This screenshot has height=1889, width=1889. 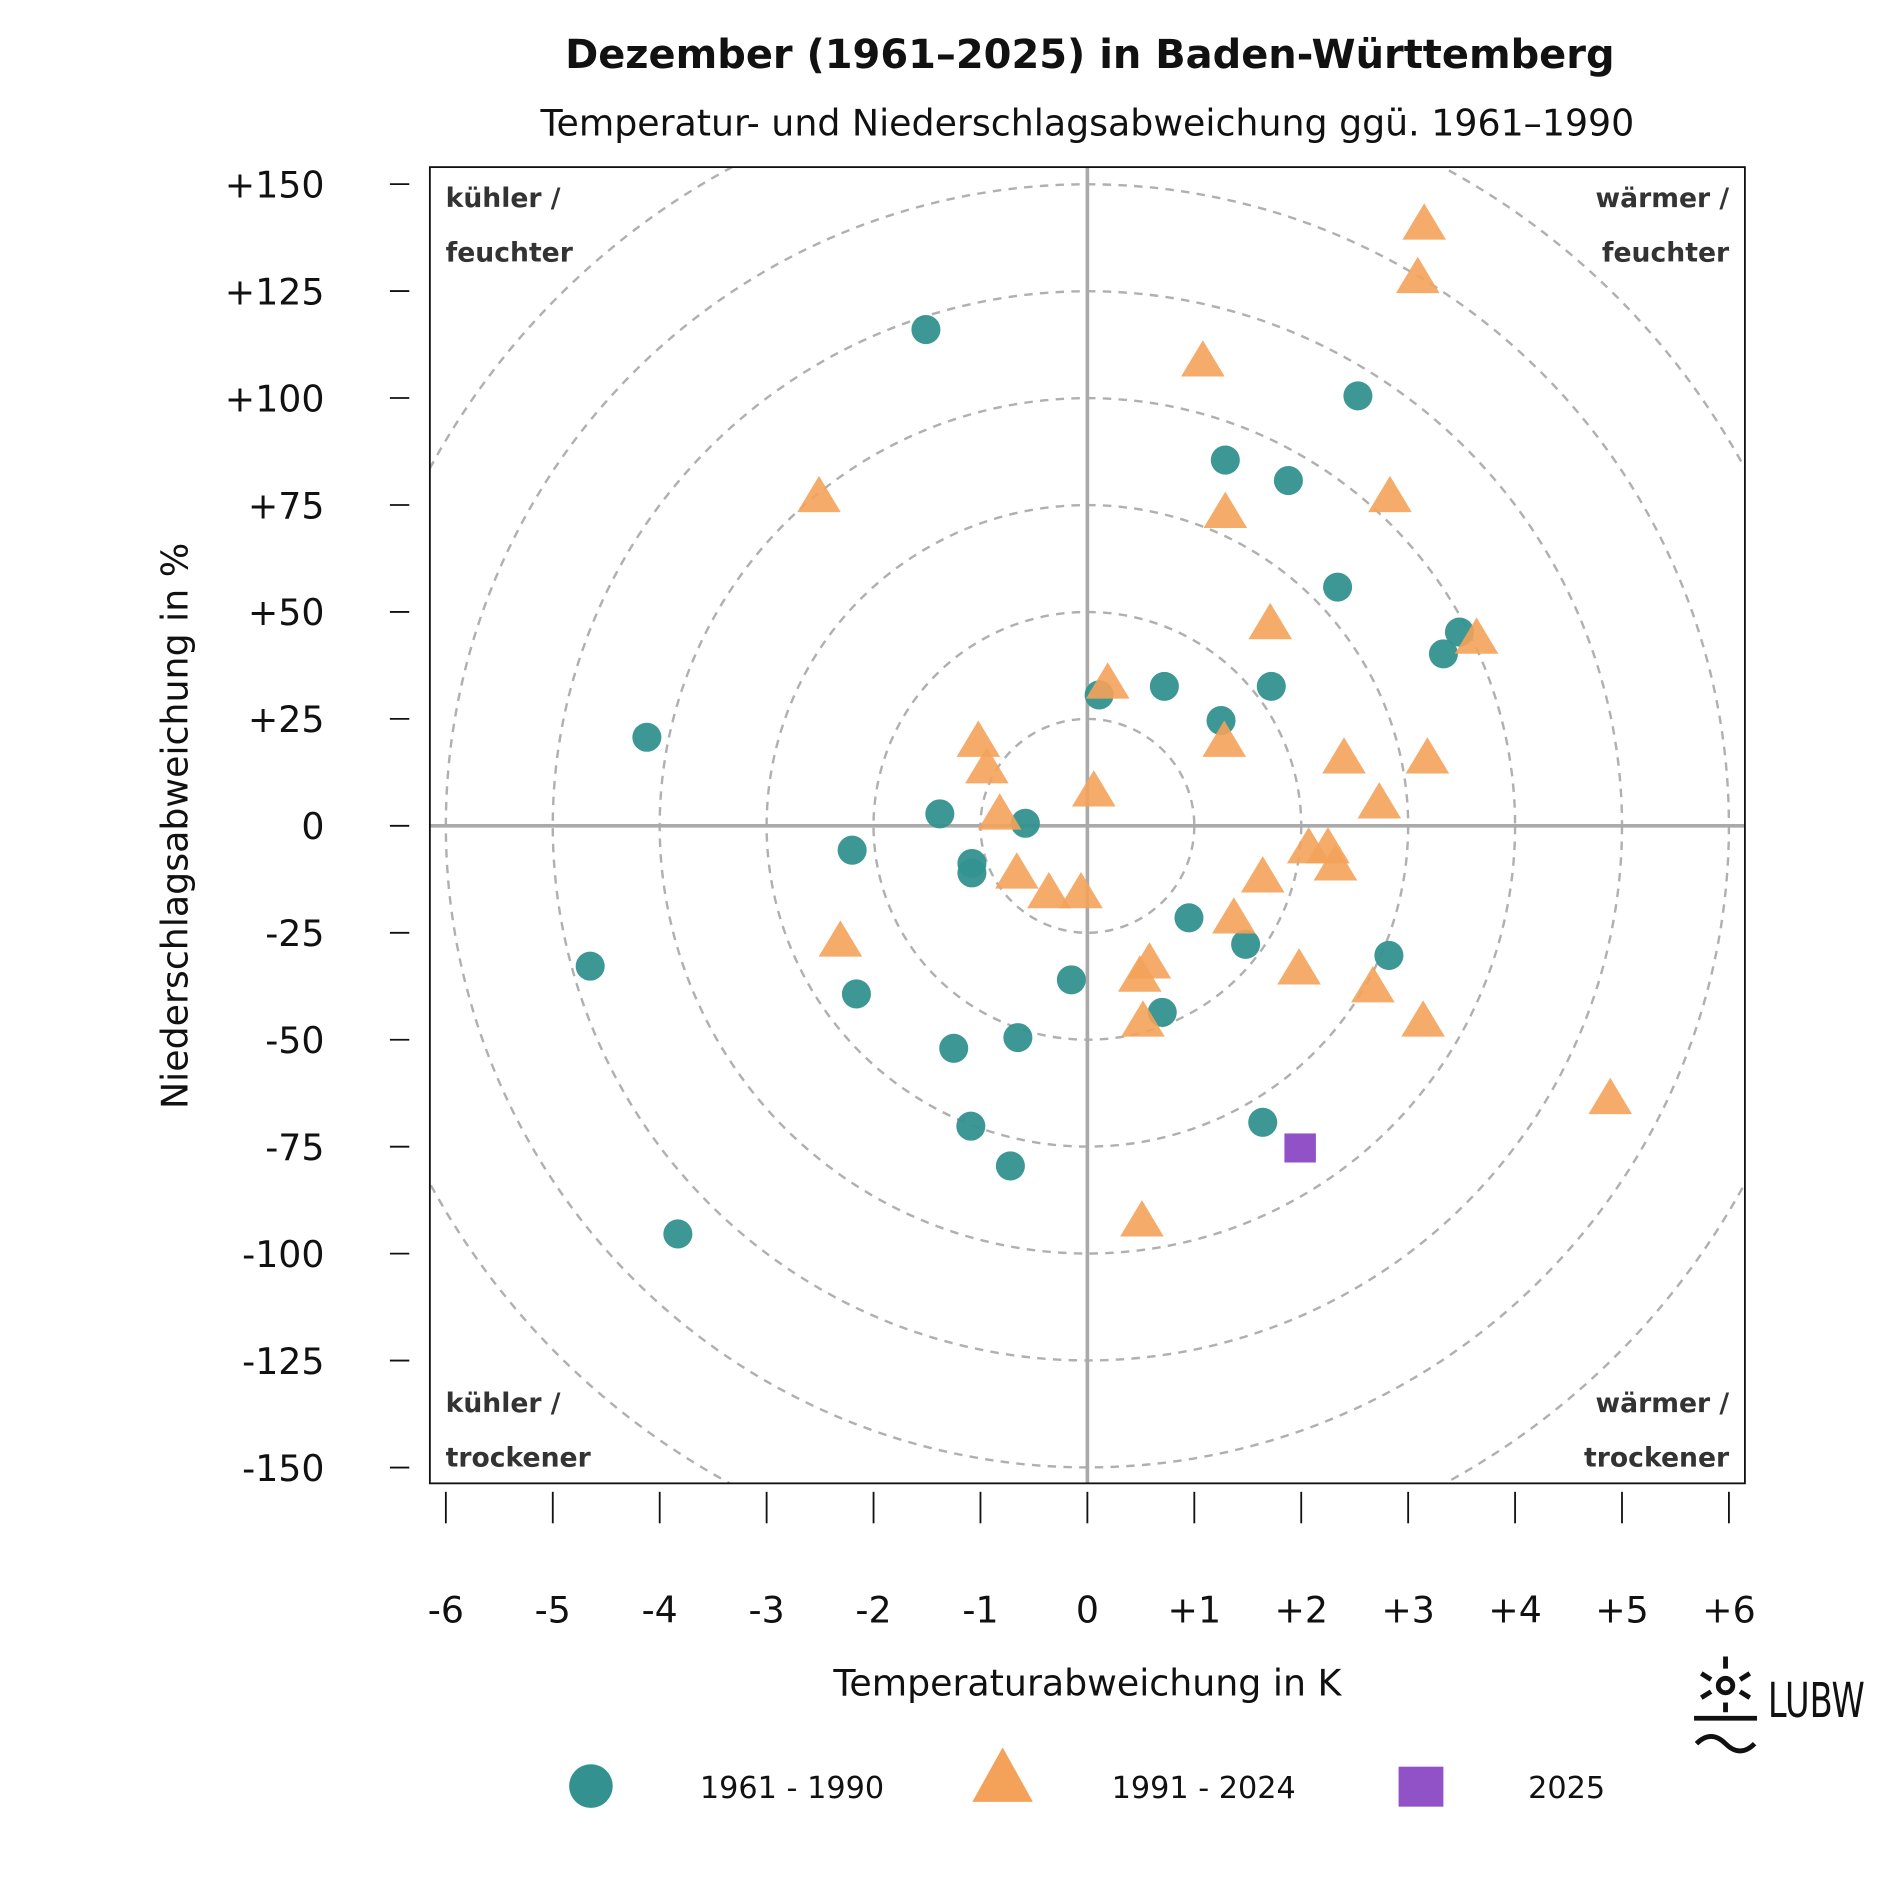 I want to click on quadrant-bl-2: trockener, so click(x=519, y=1457).